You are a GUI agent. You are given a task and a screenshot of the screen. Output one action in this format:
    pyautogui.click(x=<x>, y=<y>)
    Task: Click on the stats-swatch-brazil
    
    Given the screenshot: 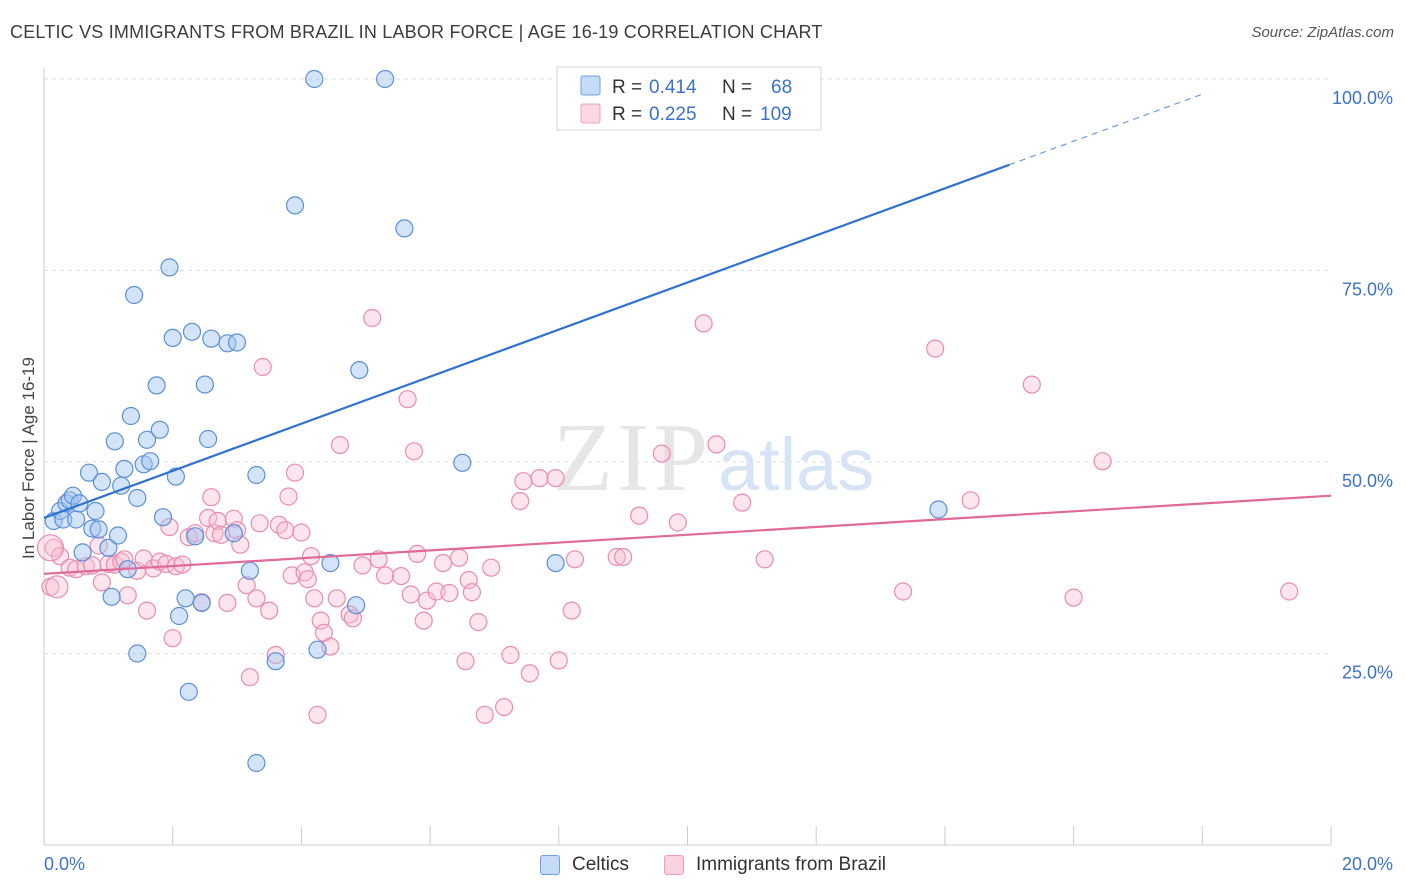 What is the action you would take?
    pyautogui.click(x=590, y=113)
    